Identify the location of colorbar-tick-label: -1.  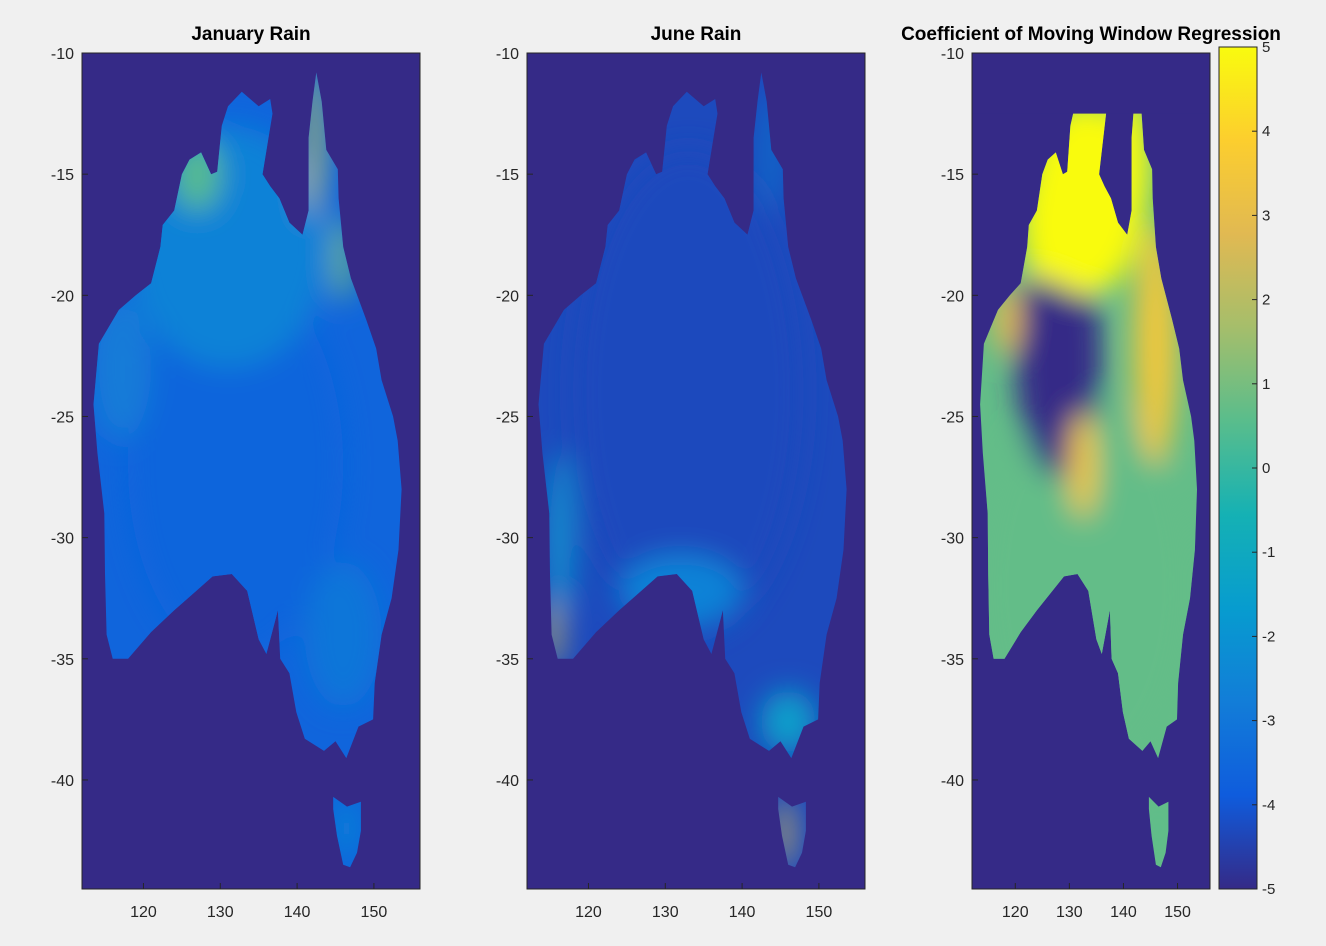
(1268, 552).